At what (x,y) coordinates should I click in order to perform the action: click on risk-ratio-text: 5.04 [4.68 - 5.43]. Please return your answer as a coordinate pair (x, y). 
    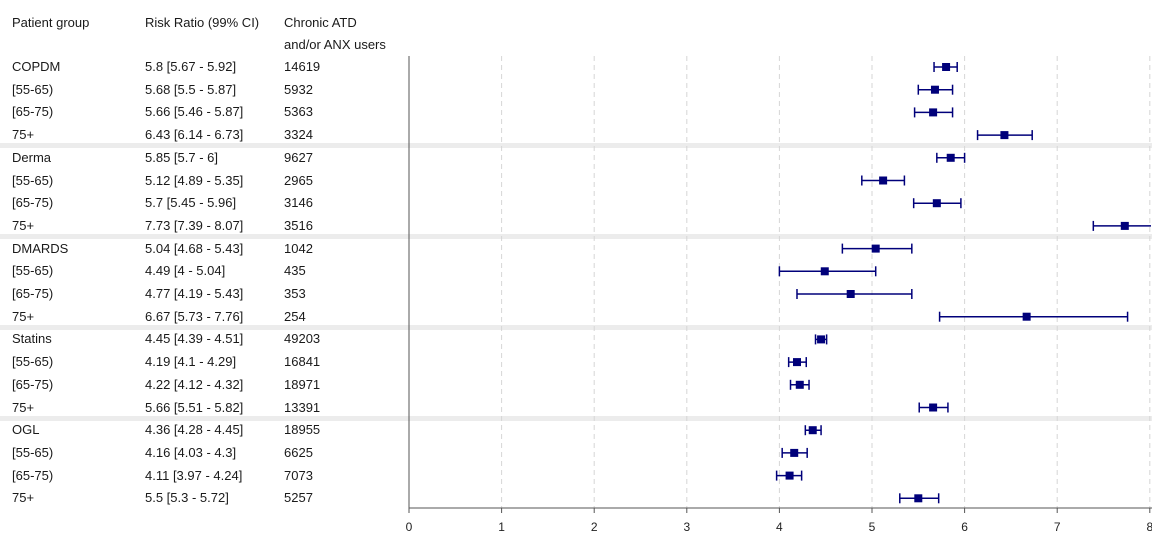
    Looking at the image, I should click on (194, 248).